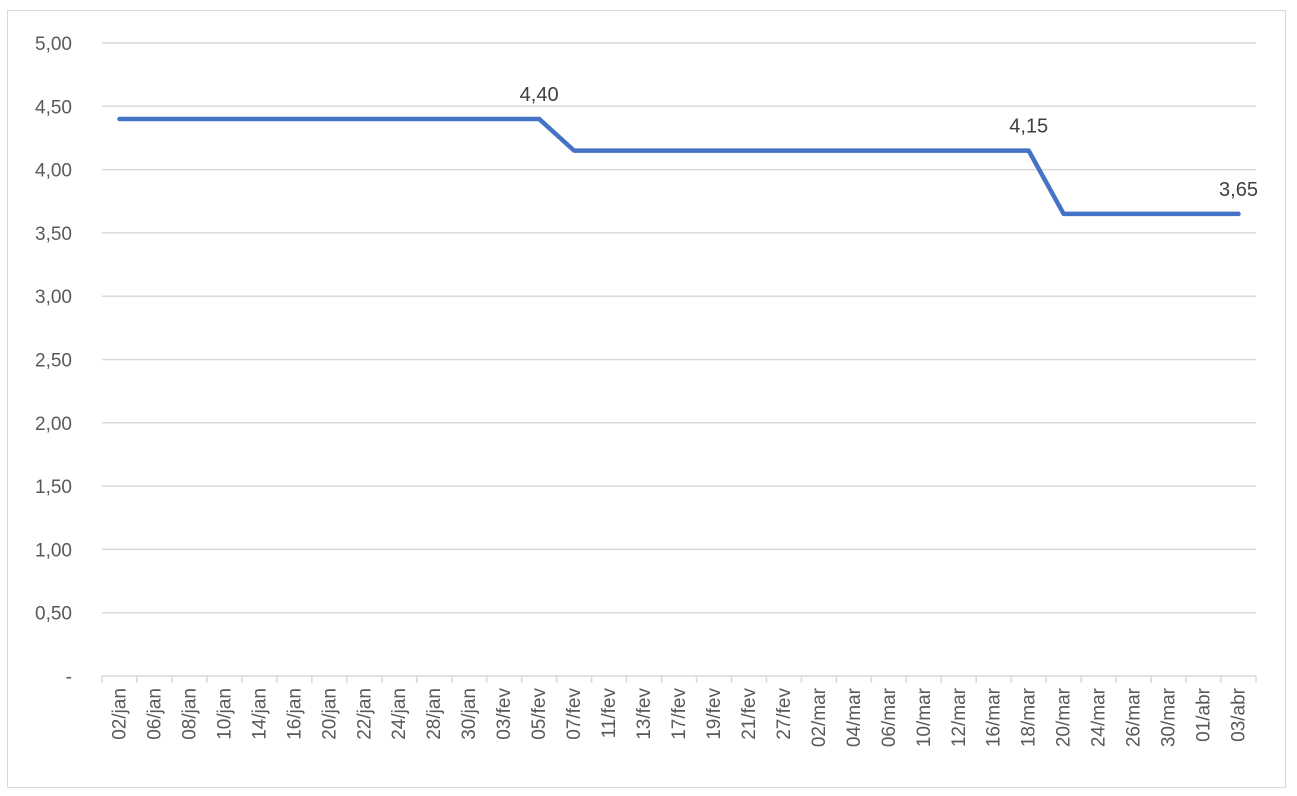  I want to click on data-label: 4,15, so click(1028, 127).